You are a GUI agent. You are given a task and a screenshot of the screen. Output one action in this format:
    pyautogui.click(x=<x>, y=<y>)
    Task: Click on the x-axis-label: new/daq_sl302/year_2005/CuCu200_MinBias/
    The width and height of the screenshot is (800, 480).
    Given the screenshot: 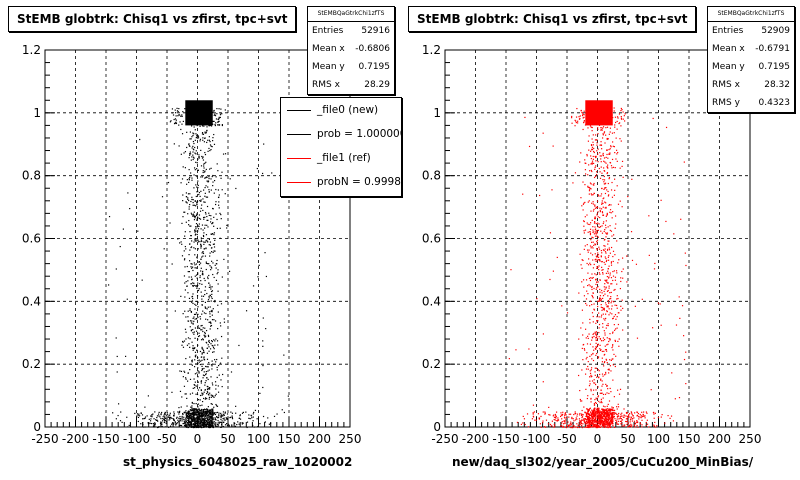 What is the action you would take?
    pyautogui.click(x=603, y=462)
    